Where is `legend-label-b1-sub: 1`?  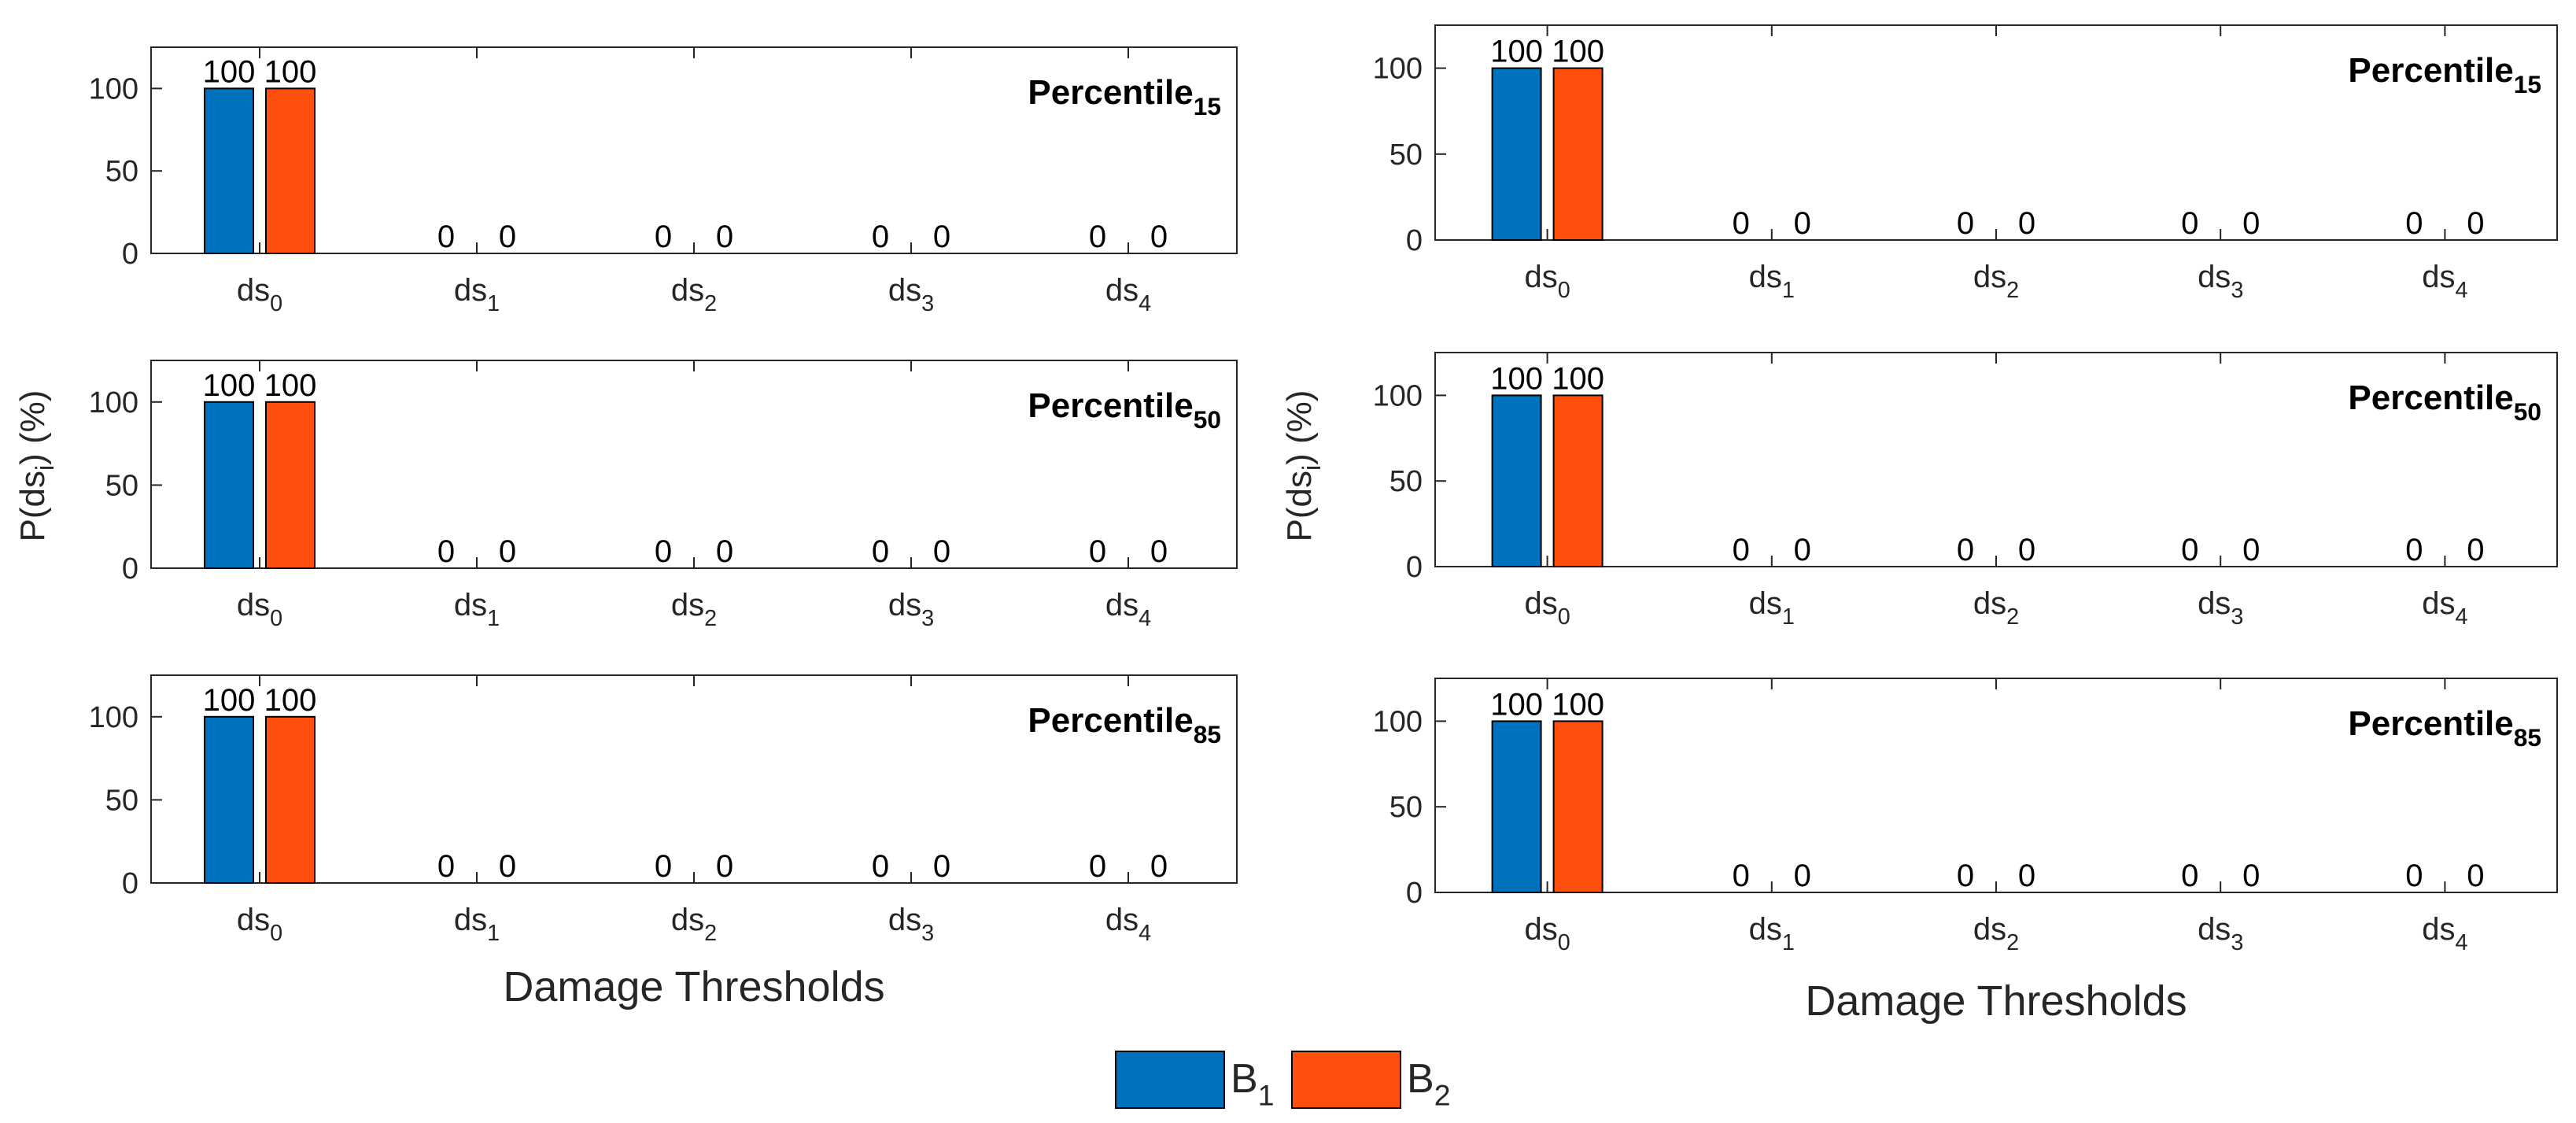 legend-label-b1-sub: 1 is located at coordinates (1266, 1095).